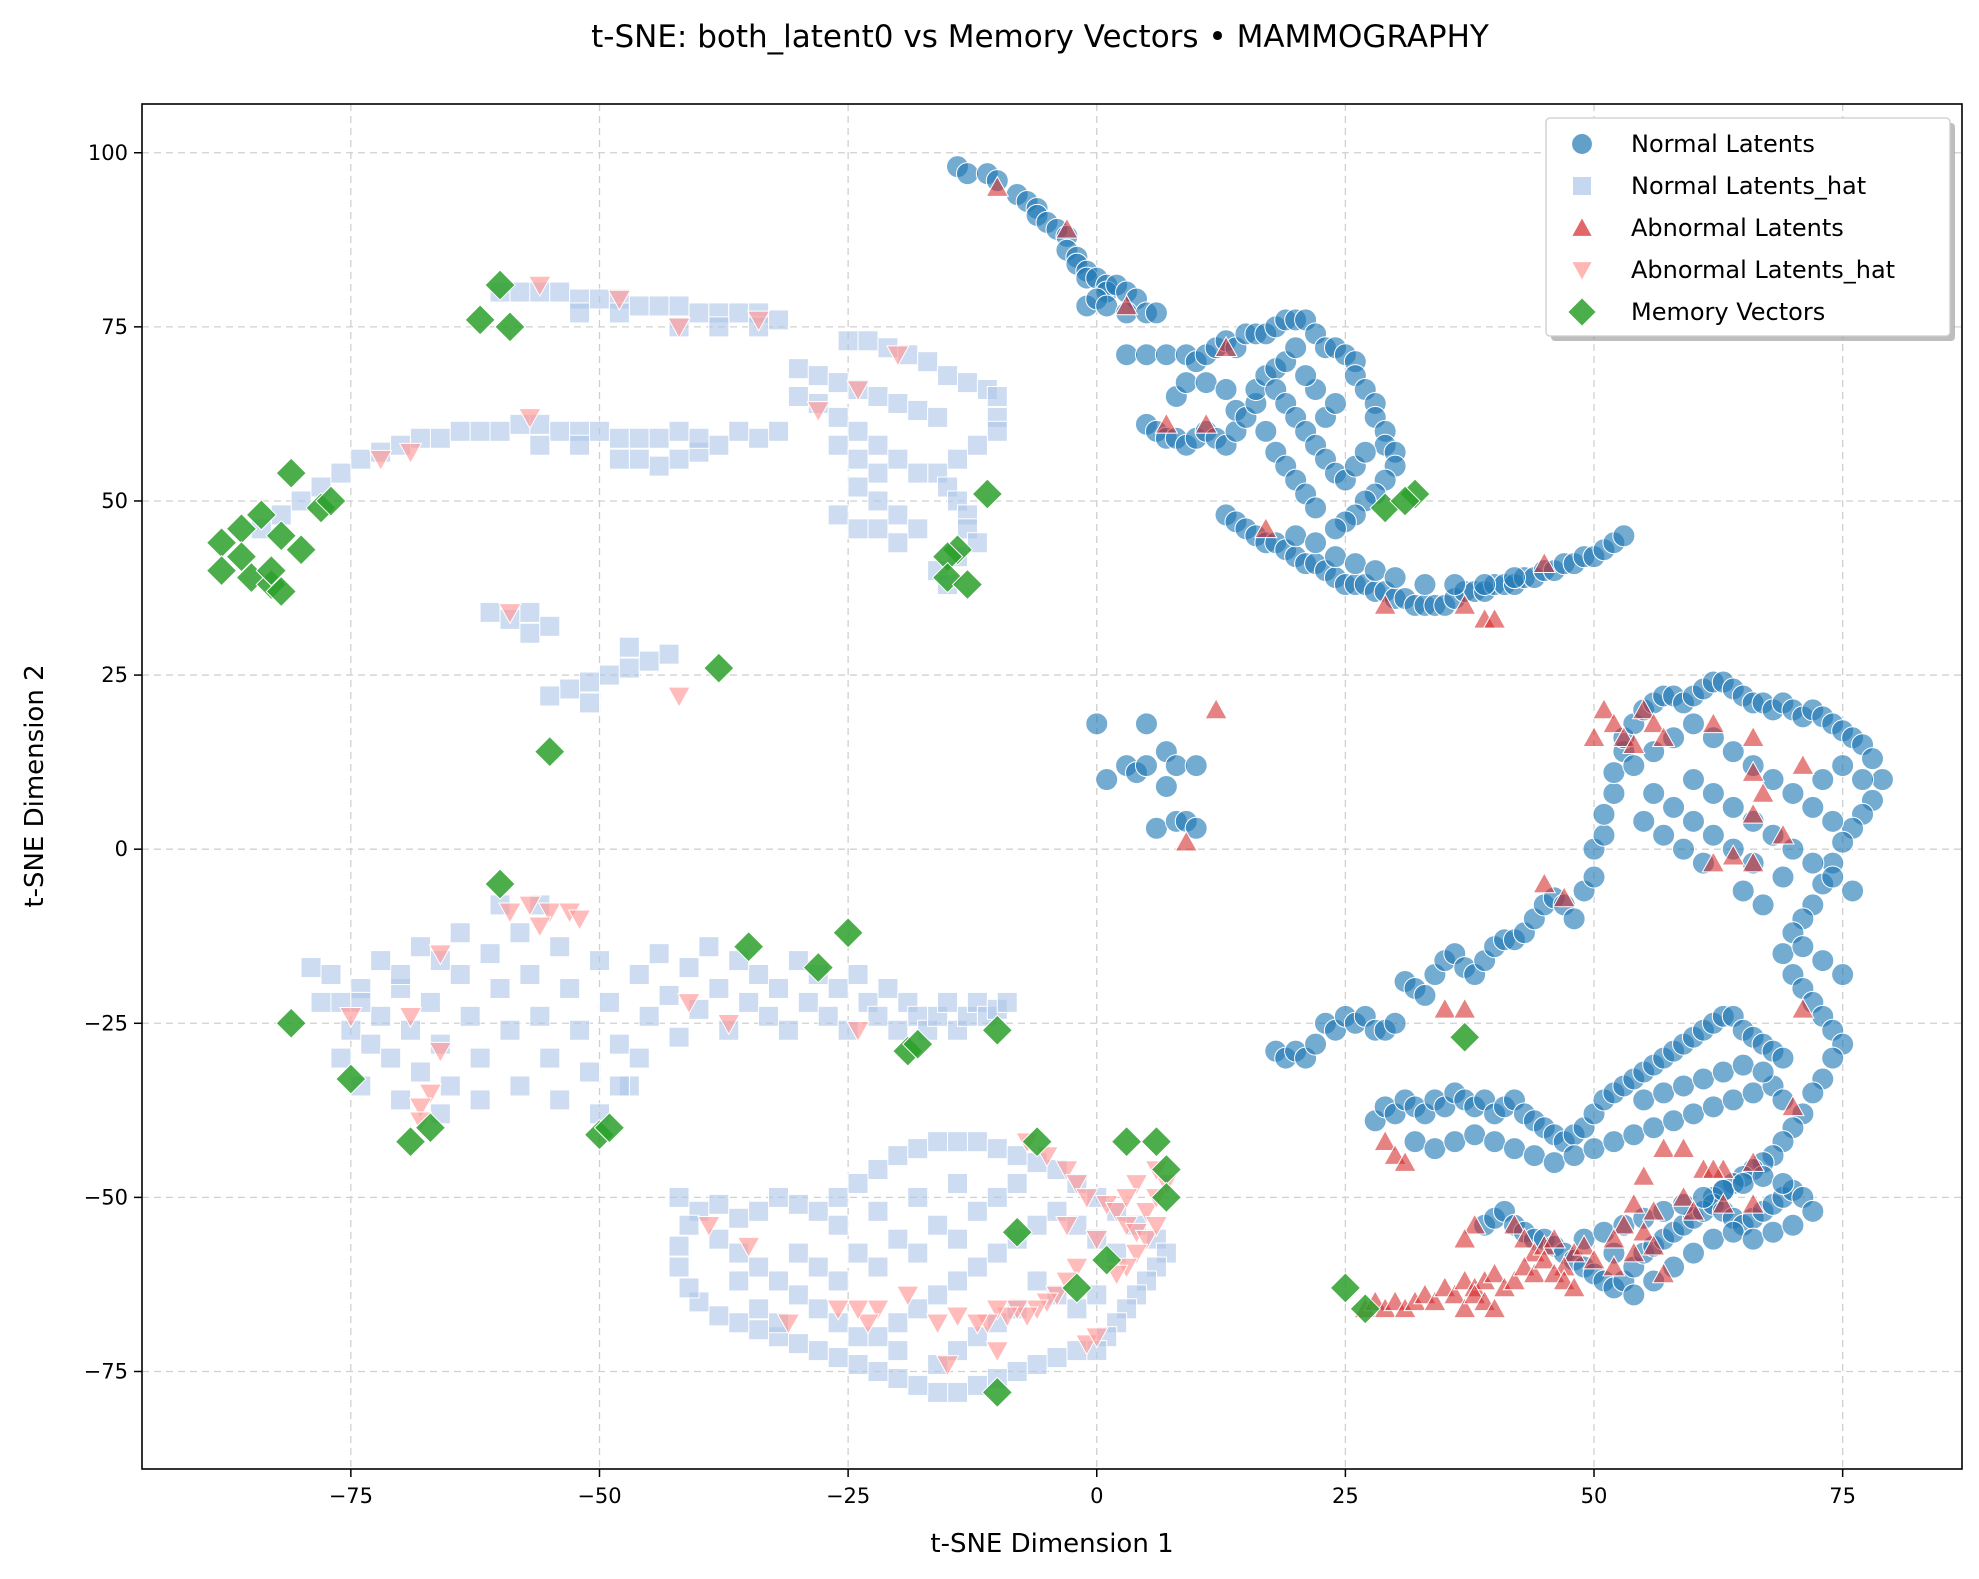  What do you see at coordinates (35, 785) in the screenshot?
I see `y-axis-label: t-SNE Dimension 2` at bounding box center [35, 785].